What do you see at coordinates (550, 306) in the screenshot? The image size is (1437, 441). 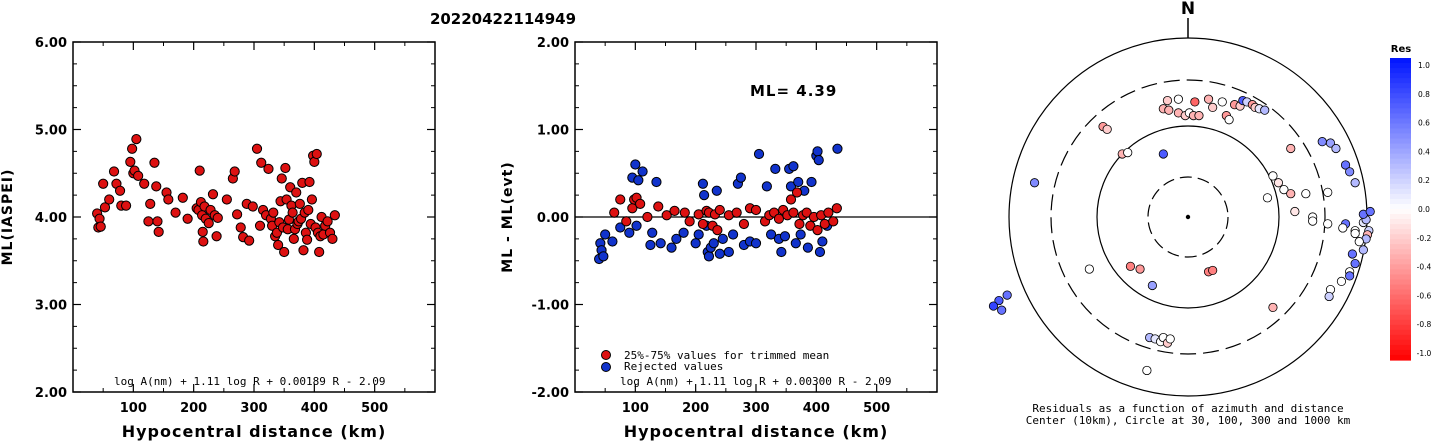 I see `y-tick-label: -1.00` at bounding box center [550, 306].